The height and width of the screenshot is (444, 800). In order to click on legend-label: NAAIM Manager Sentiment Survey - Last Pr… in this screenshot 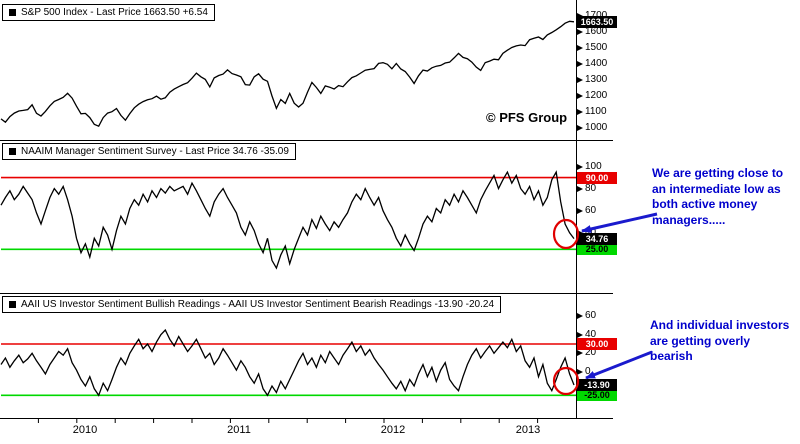, I will do `click(155, 151)`.